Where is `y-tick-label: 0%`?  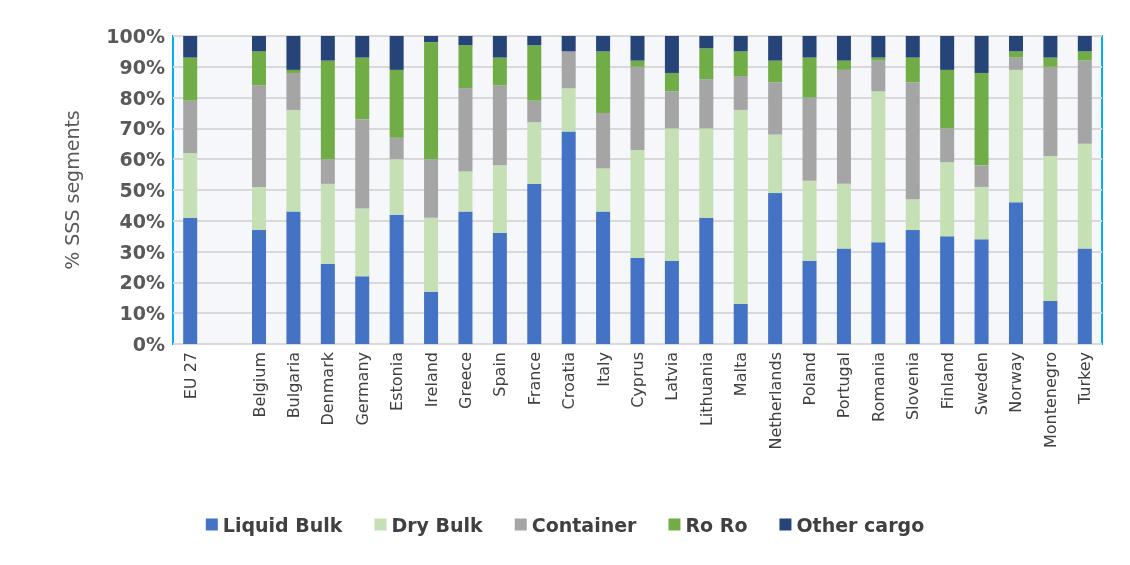 y-tick-label: 0% is located at coordinates (148, 344).